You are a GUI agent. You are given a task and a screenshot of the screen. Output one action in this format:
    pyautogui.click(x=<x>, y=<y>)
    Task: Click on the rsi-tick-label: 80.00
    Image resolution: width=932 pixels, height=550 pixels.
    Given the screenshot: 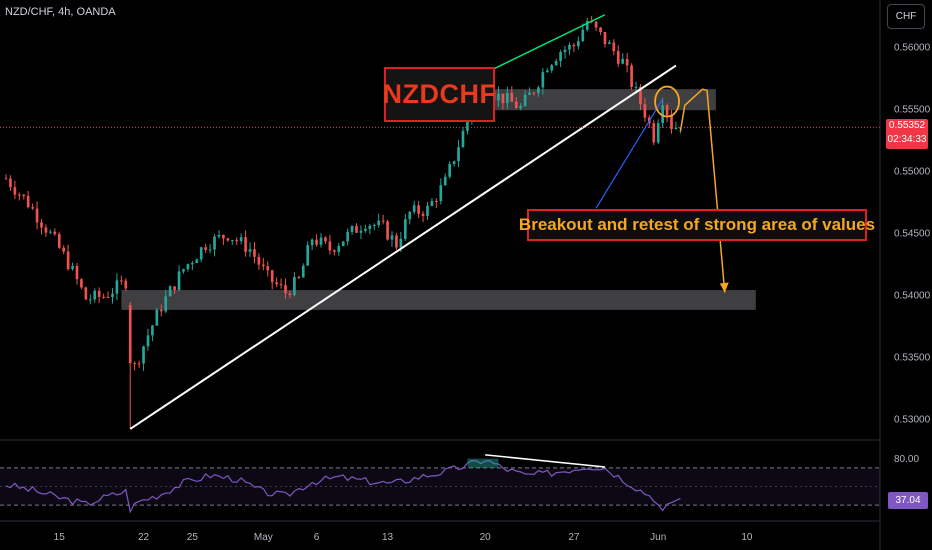 What is the action you would take?
    pyautogui.click(x=906, y=459)
    